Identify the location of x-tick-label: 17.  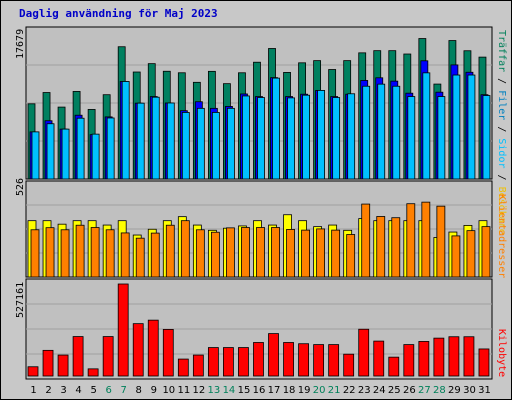
(274, 390).